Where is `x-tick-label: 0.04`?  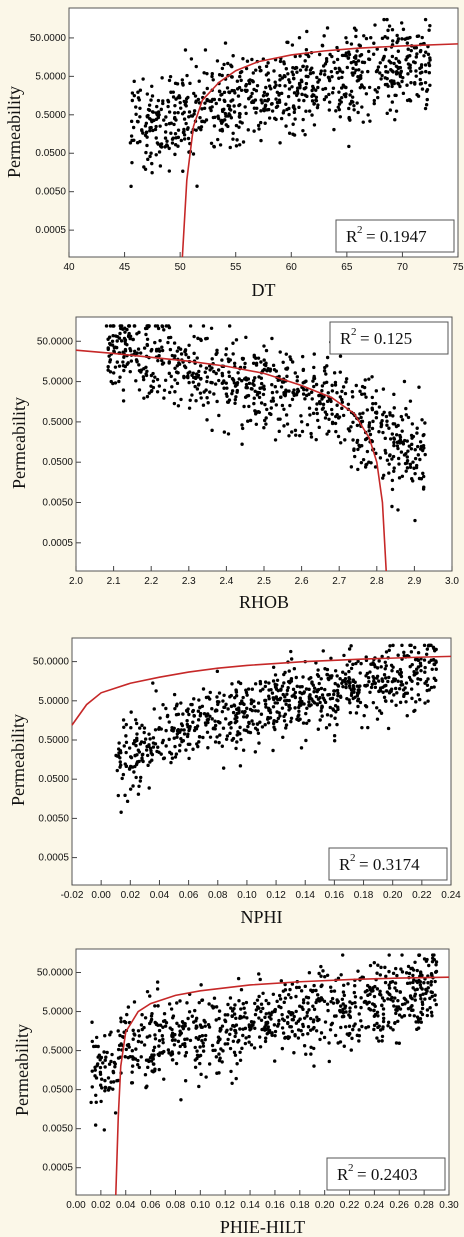
x-tick-label: 0.04 is located at coordinates (160, 895).